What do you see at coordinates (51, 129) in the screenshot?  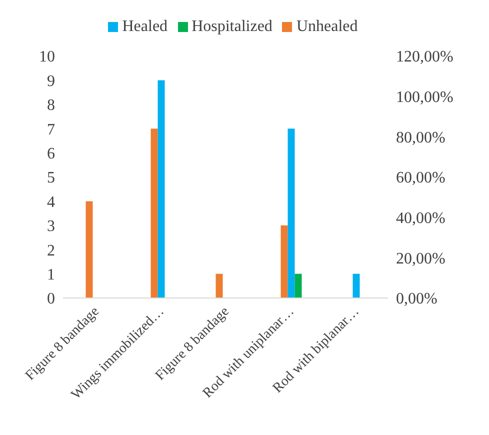 I see `y-tick-label: 7` at bounding box center [51, 129].